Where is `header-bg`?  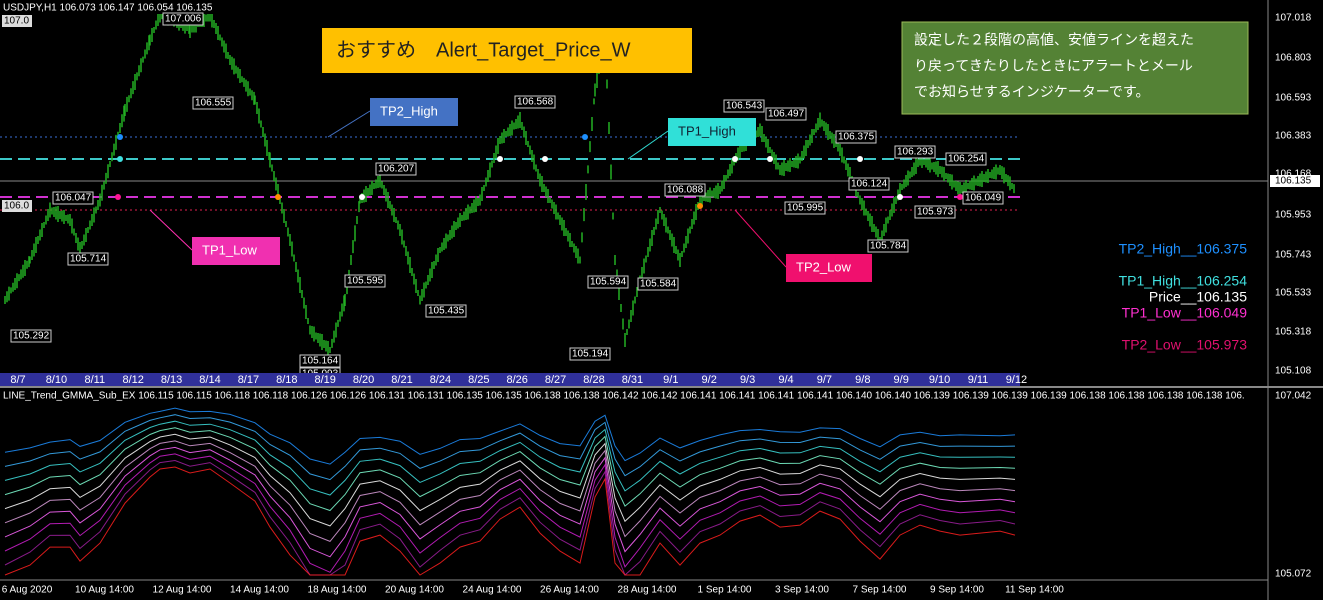 header-bg is located at coordinates (110, 7).